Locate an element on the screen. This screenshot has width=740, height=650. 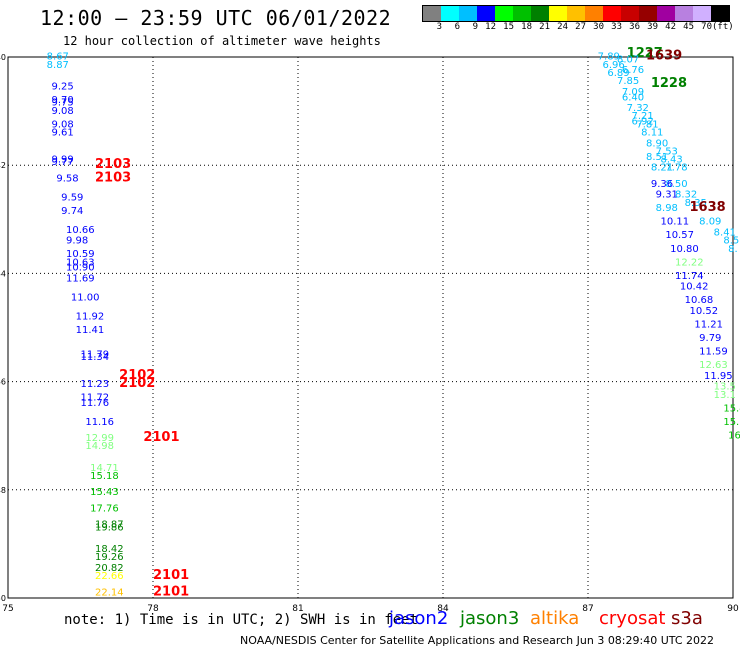
wave-height-label: 11.76 is located at coordinates (95, 403).